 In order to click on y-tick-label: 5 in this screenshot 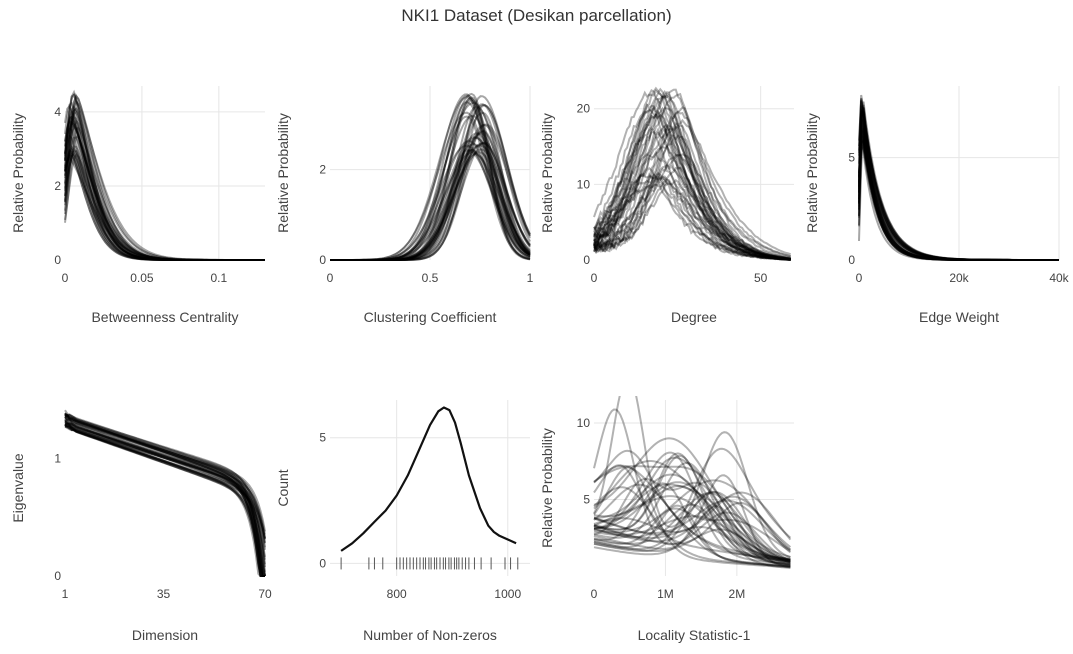, I will do `click(322, 438)`.